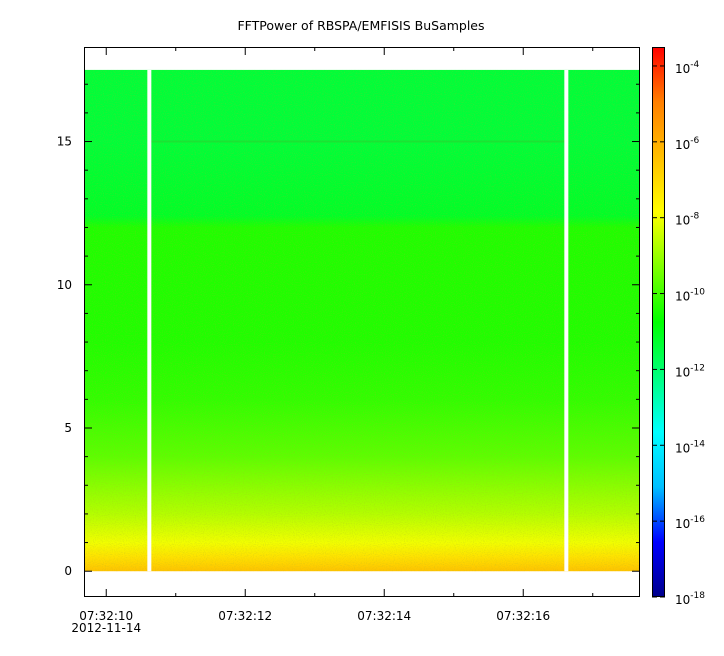 Image resolution: width=724 pixels, height=656 pixels. I want to click on y-tick-label: 0, so click(68, 571).